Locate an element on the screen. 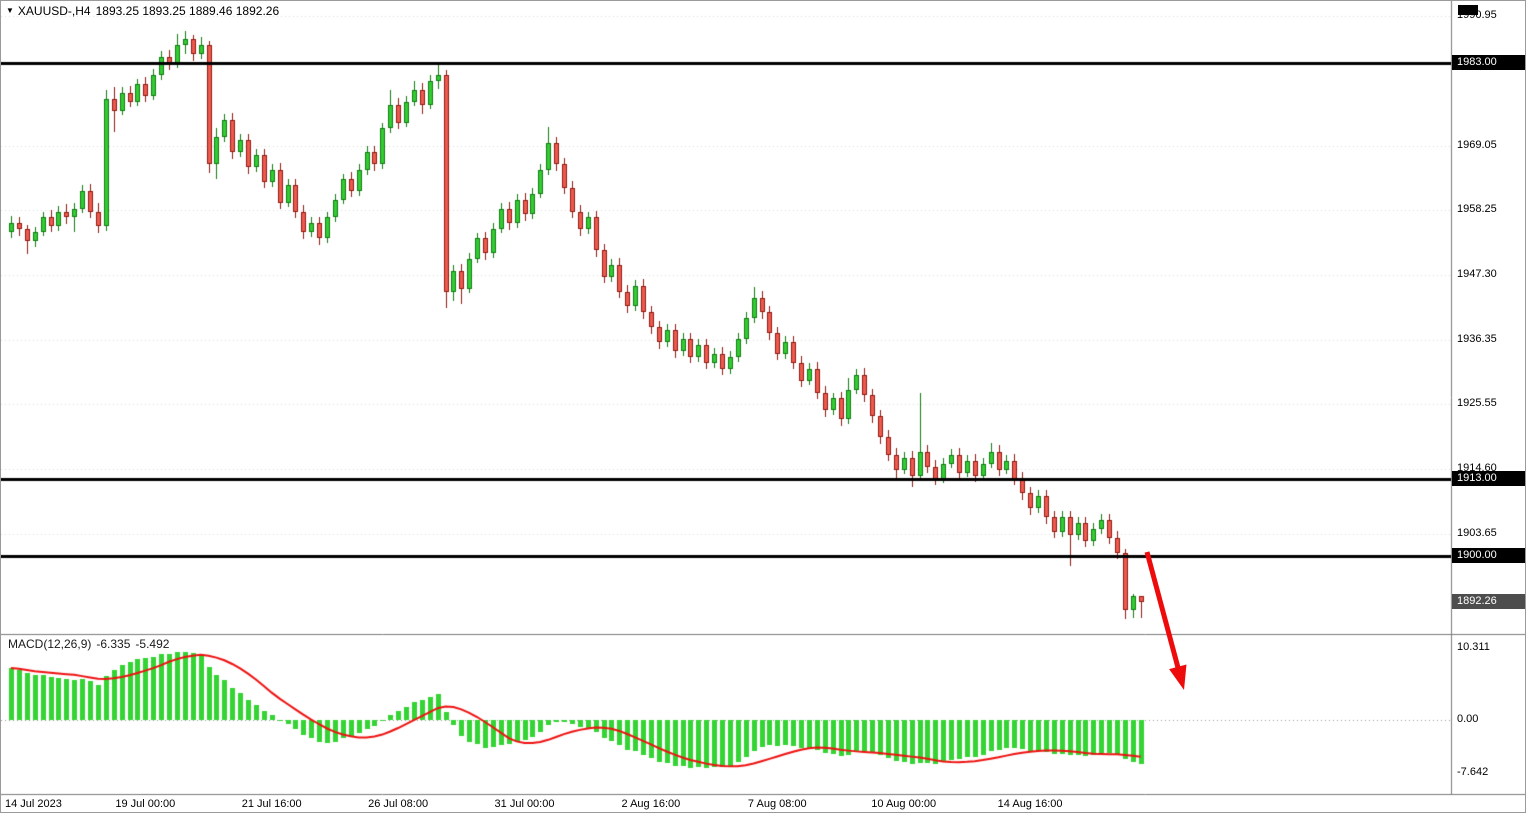 This screenshot has width=1526, height=813. time-axis-label: 26 Jul 08:00 is located at coordinates (398, 804).